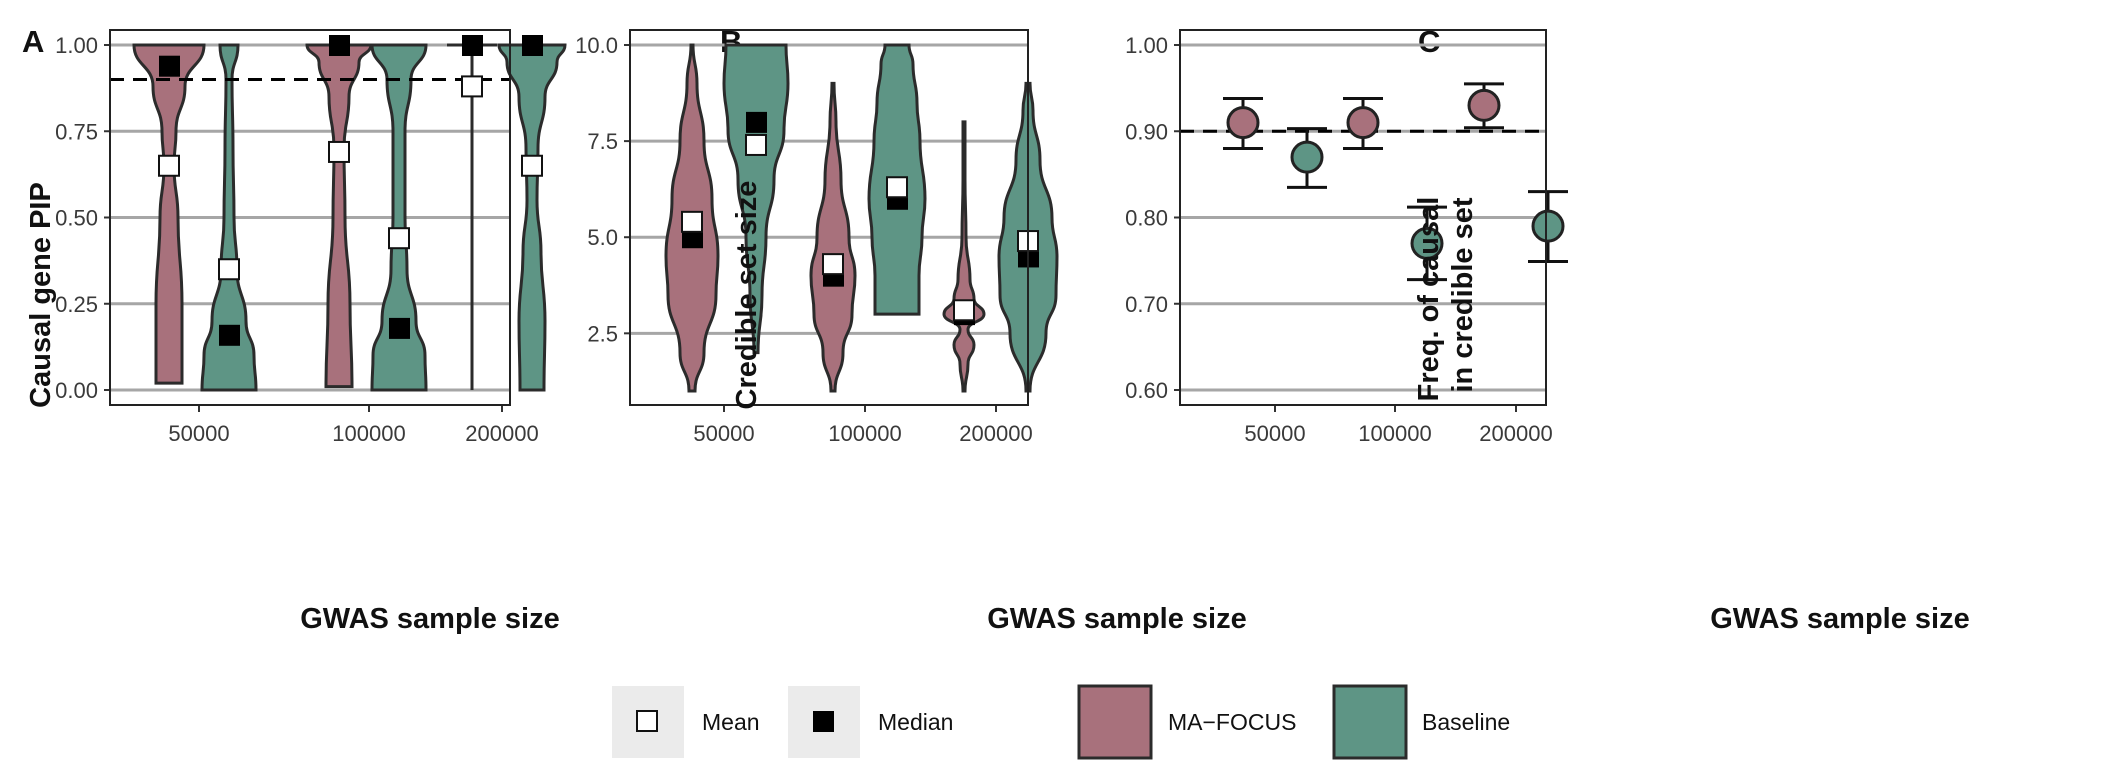 This screenshot has width=2110, height=776. What do you see at coordinates (501, 433) in the screenshot?
I see `panel-a-xtick-label: 200000` at bounding box center [501, 433].